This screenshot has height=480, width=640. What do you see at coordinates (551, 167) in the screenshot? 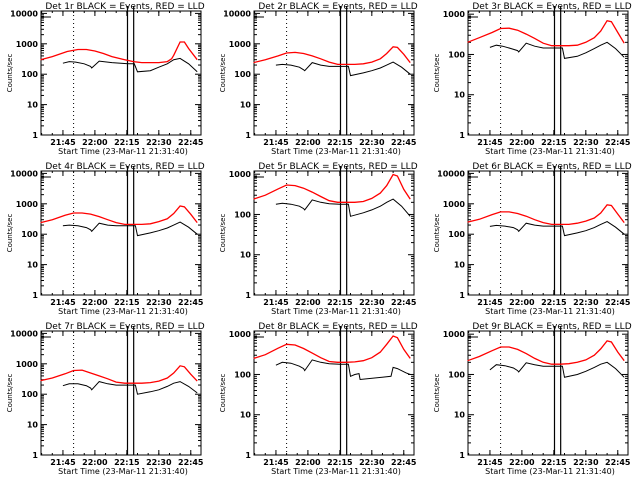
I see `chart-title: Det 6r BLACK = Events, RED = LLD` at bounding box center [551, 167].